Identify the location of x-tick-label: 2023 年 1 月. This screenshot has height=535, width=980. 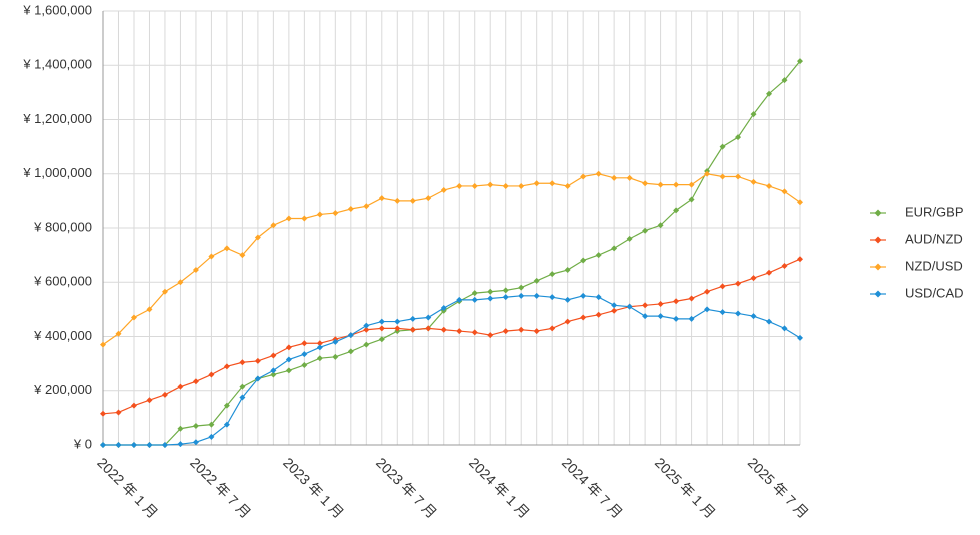
(313, 487).